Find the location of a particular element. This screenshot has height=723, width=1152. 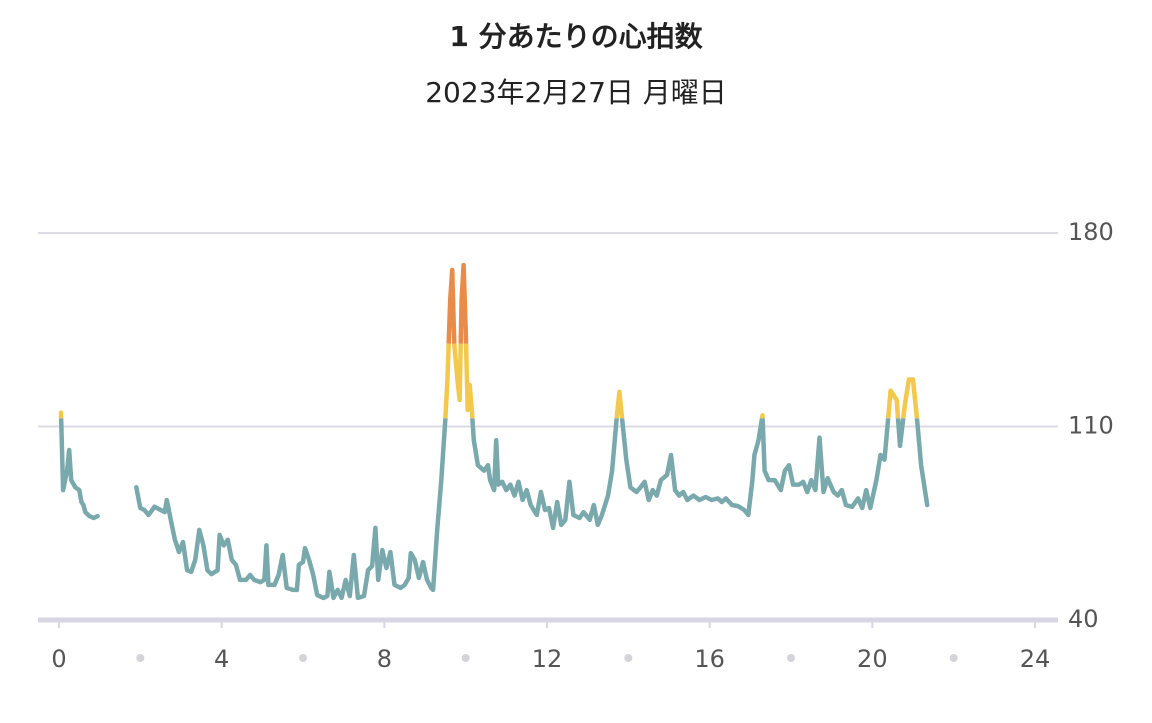

x-tick-label: 8 is located at coordinates (384, 659).